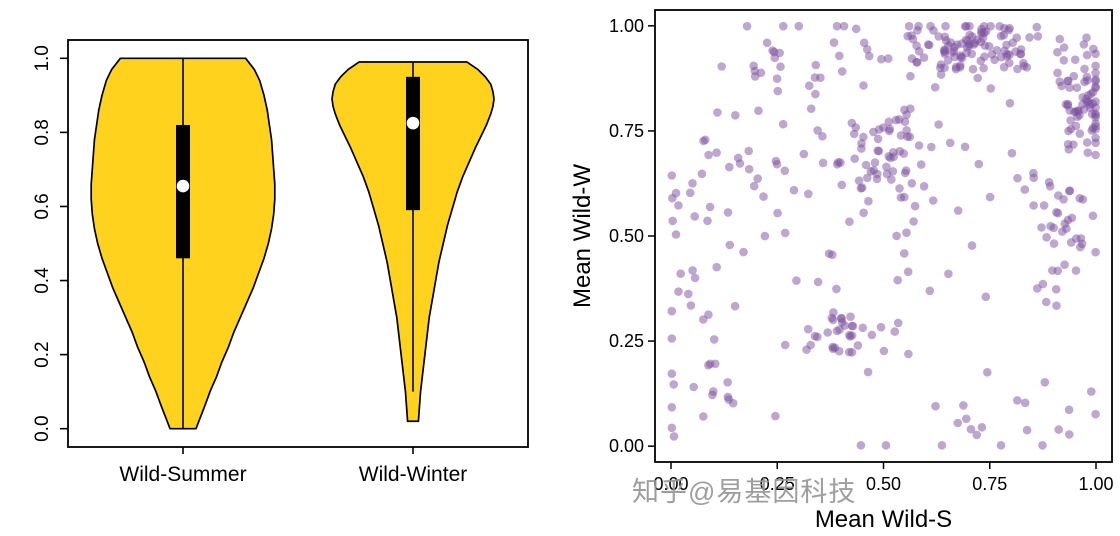 The image size is (1120, 536). What do you see at coordinates (42, 280) in the screenshot?
I see `svg-text: 0.4` at bounding box center [42, 280].